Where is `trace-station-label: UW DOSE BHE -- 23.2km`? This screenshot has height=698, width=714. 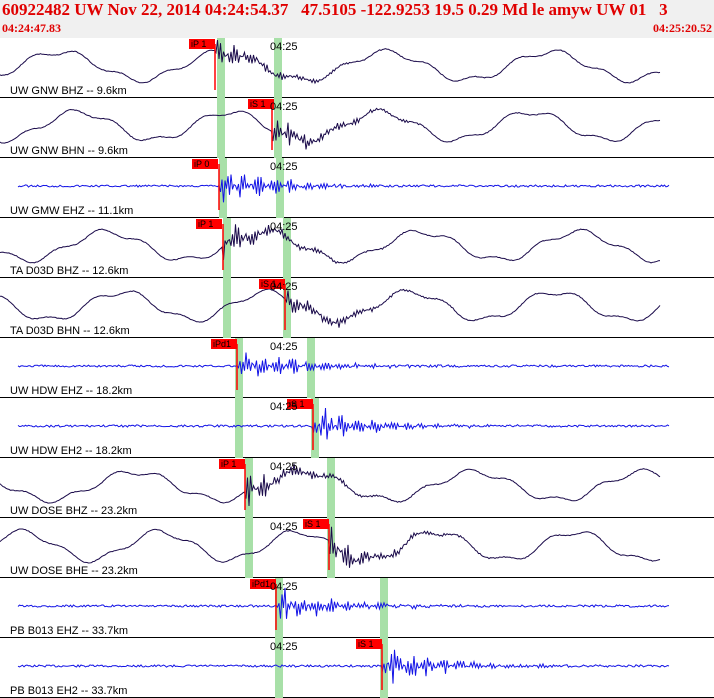
trace-station-label: UW DOSE BHE -- 23.2km is located at coordinates (74, 571).